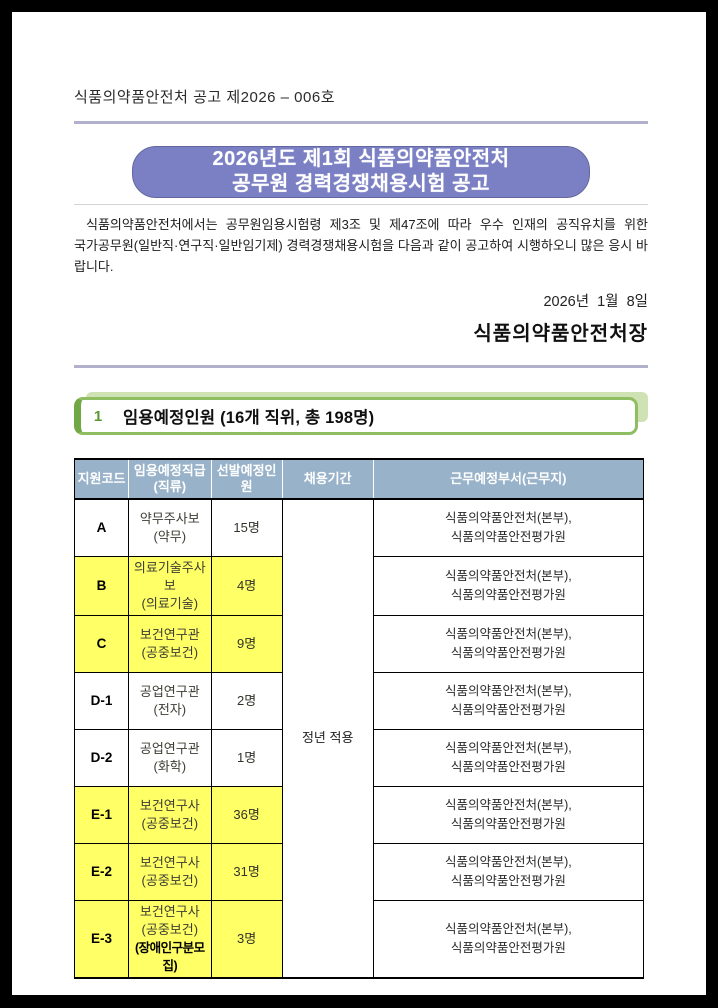  I want to click on banner-divider, so click(361, 204).